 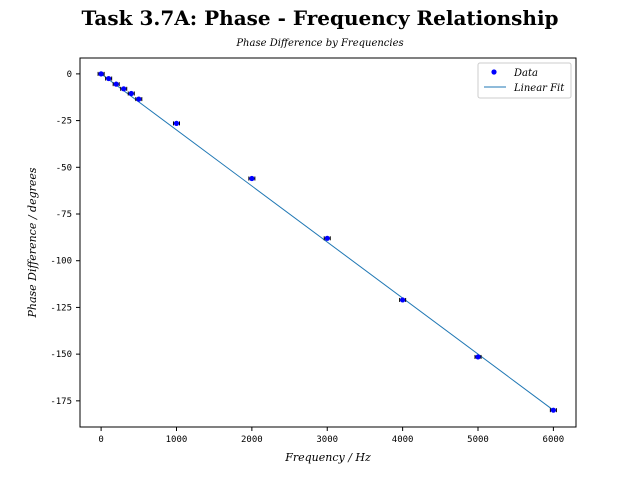 I want to click on legend-data-label: Data, so click(x=525, y=73).